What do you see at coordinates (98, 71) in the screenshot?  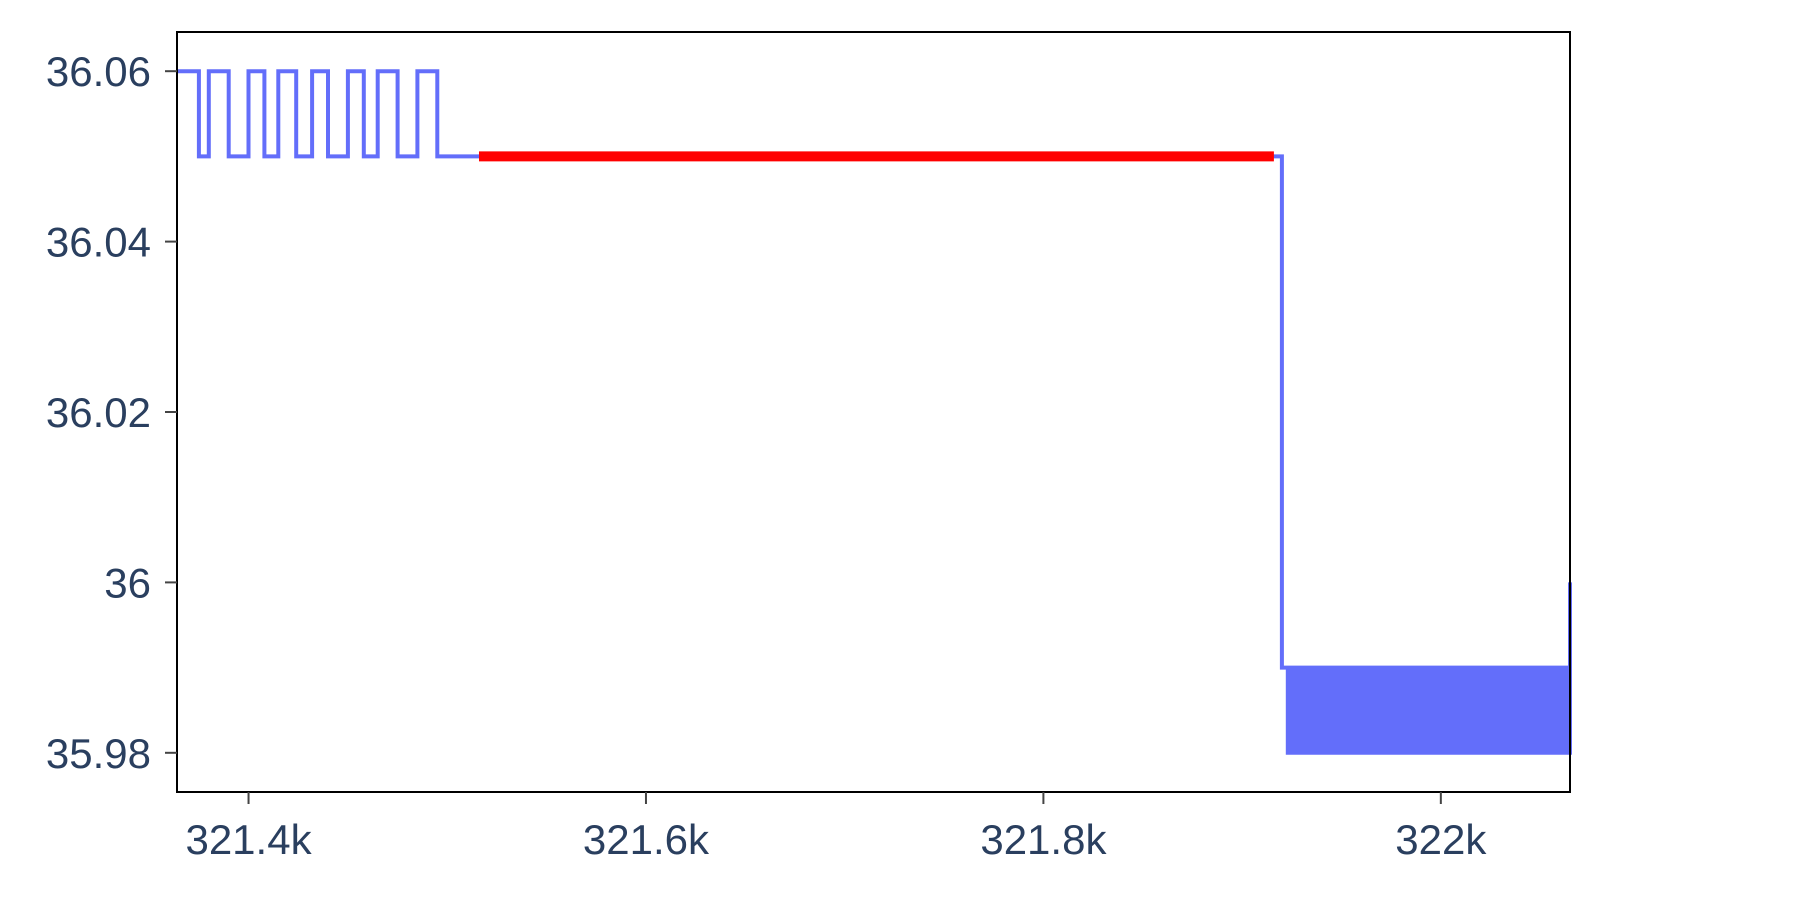 I see `y-tick-label: 36.06` at bounding box center [98, 71].